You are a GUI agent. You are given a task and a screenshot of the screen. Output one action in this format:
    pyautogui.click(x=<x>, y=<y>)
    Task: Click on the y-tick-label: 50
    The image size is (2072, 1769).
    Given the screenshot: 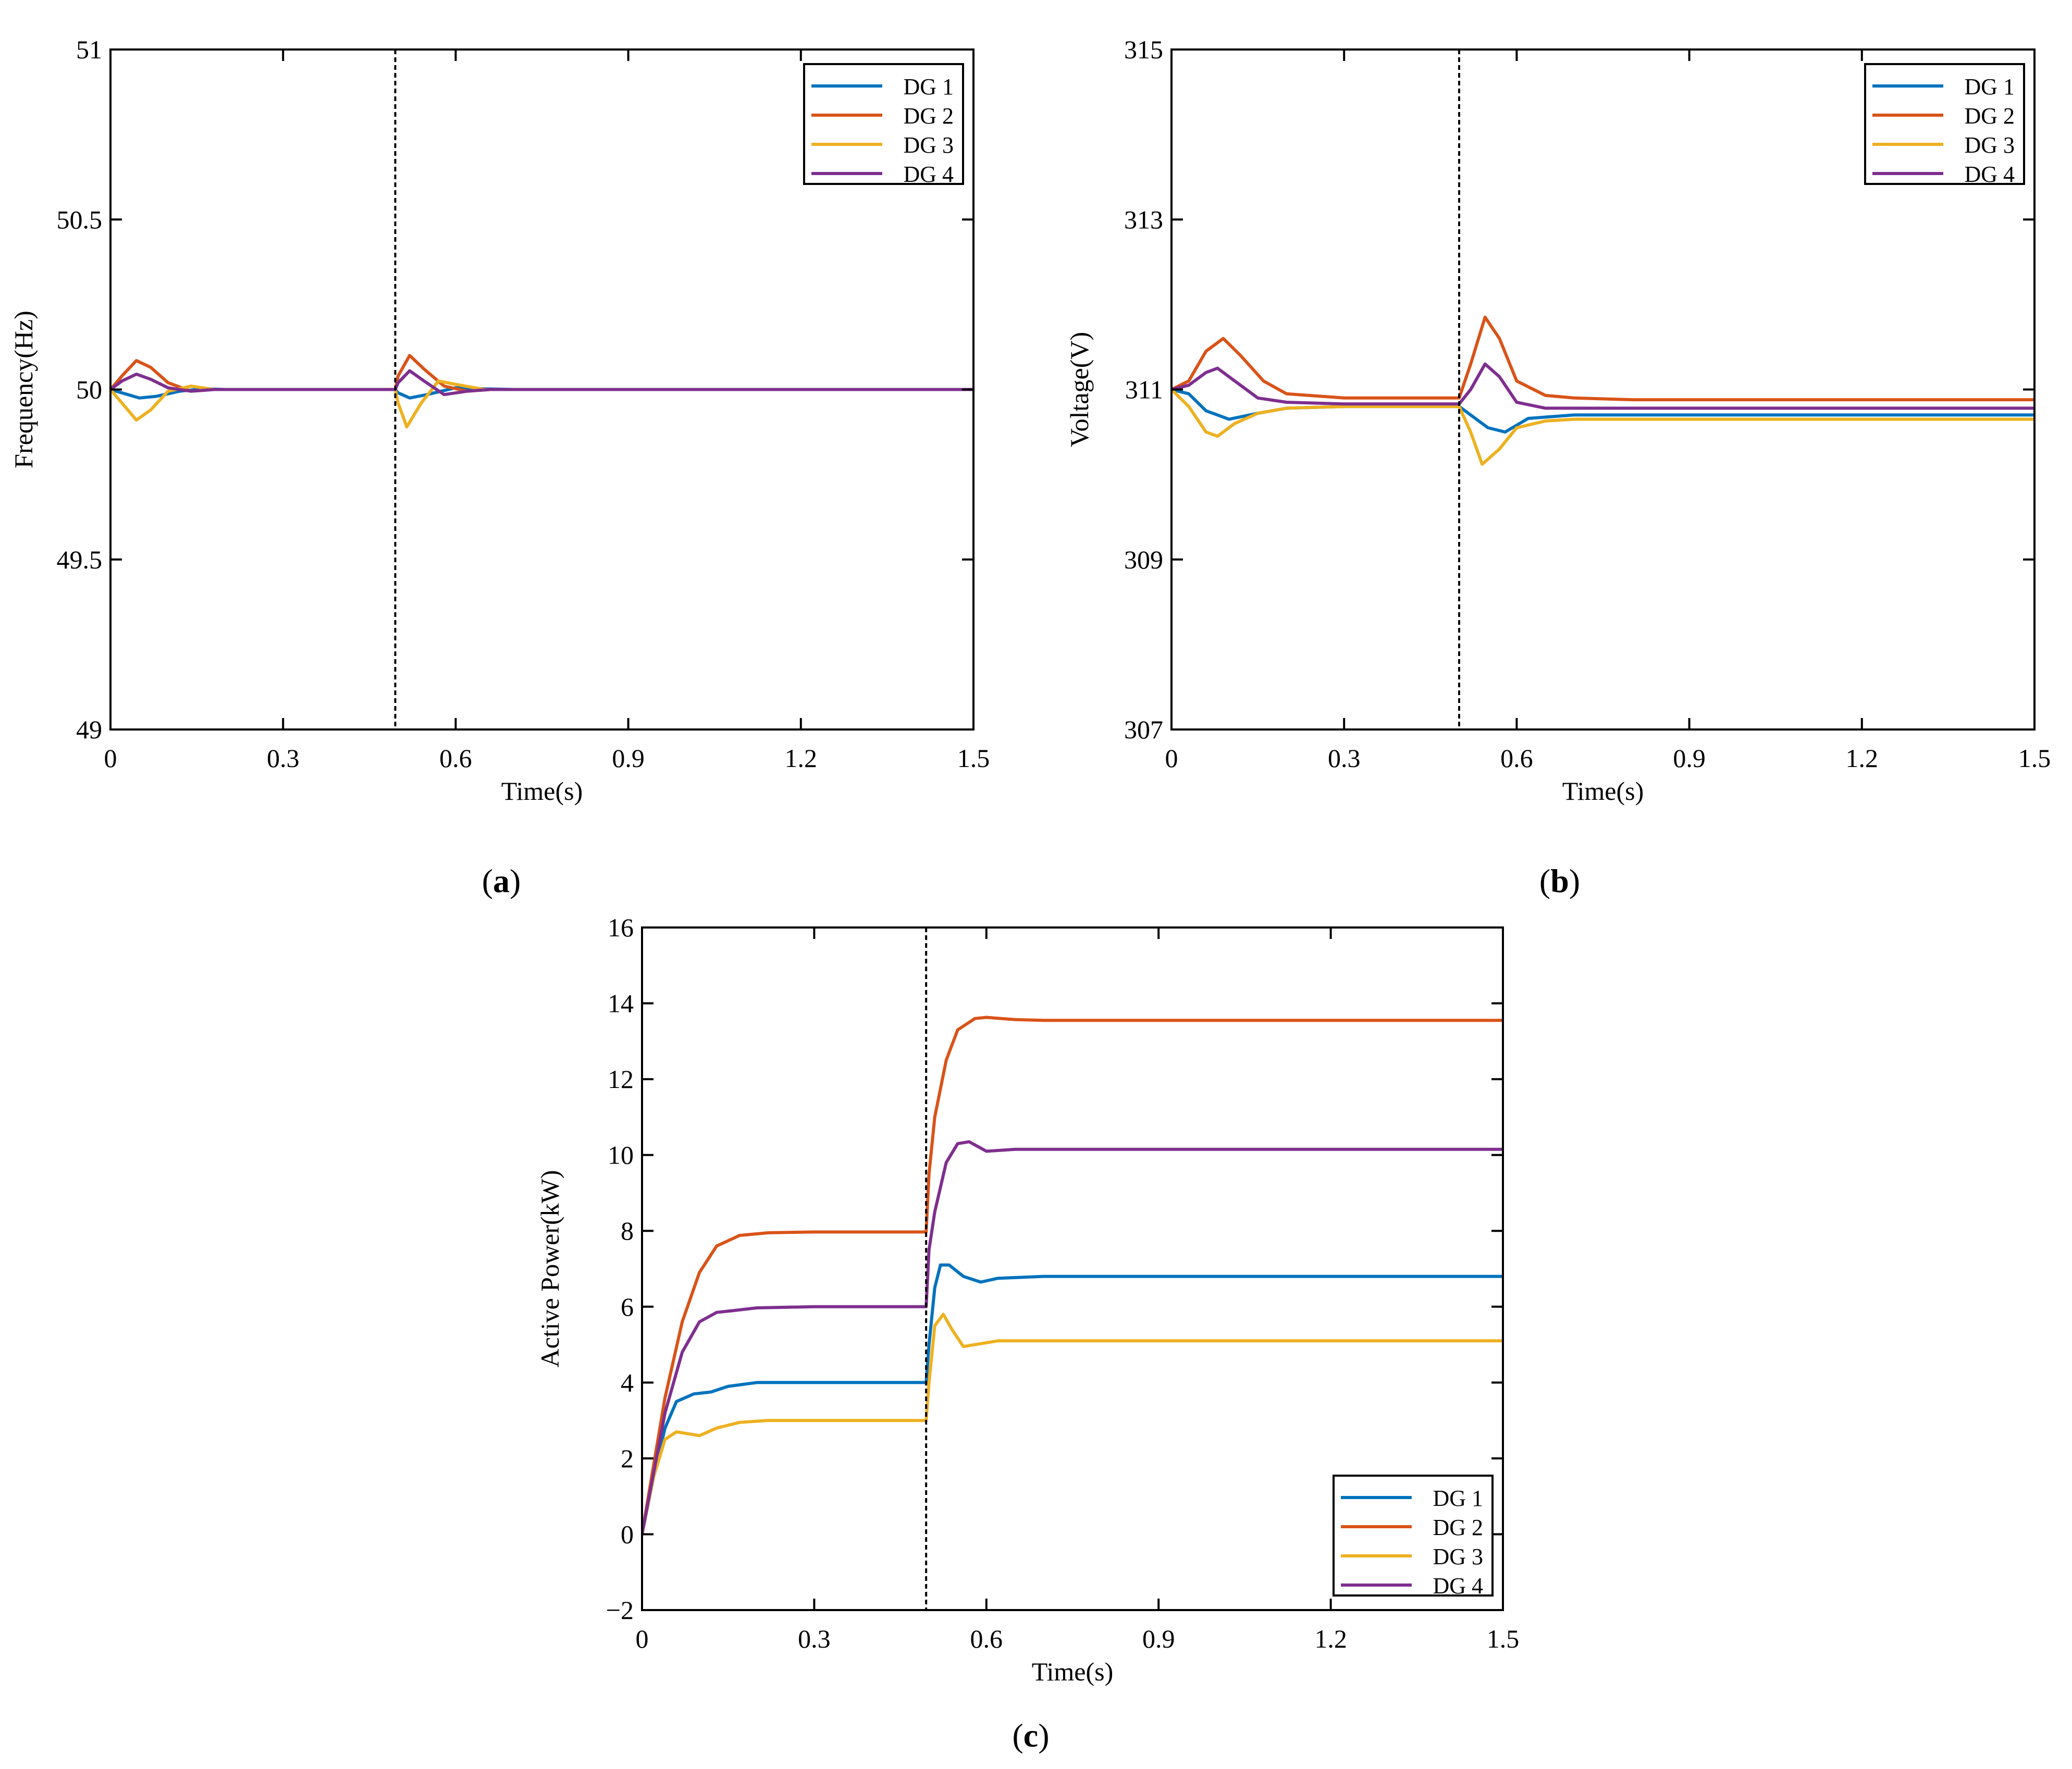 What is the action you would take?
    pyautogui.click(x=89, y=390)
    